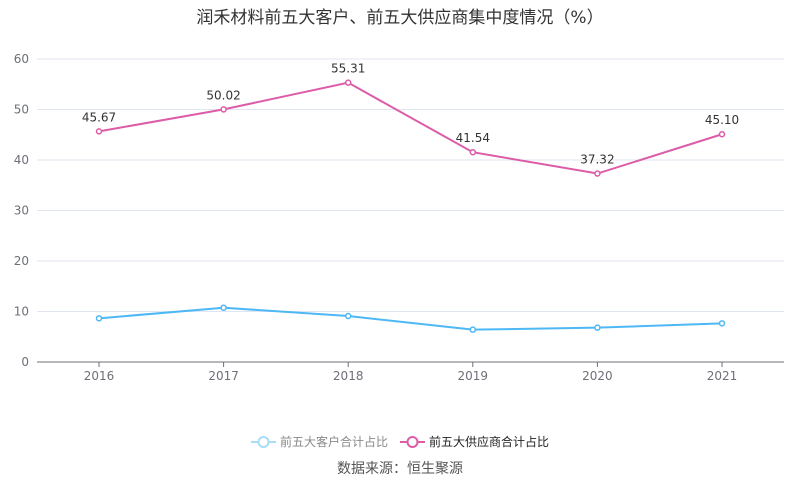 Image resolution: width=800 pixels, height=501 pixels. I want to click on y-tick-label: 10, so click(21, 312).